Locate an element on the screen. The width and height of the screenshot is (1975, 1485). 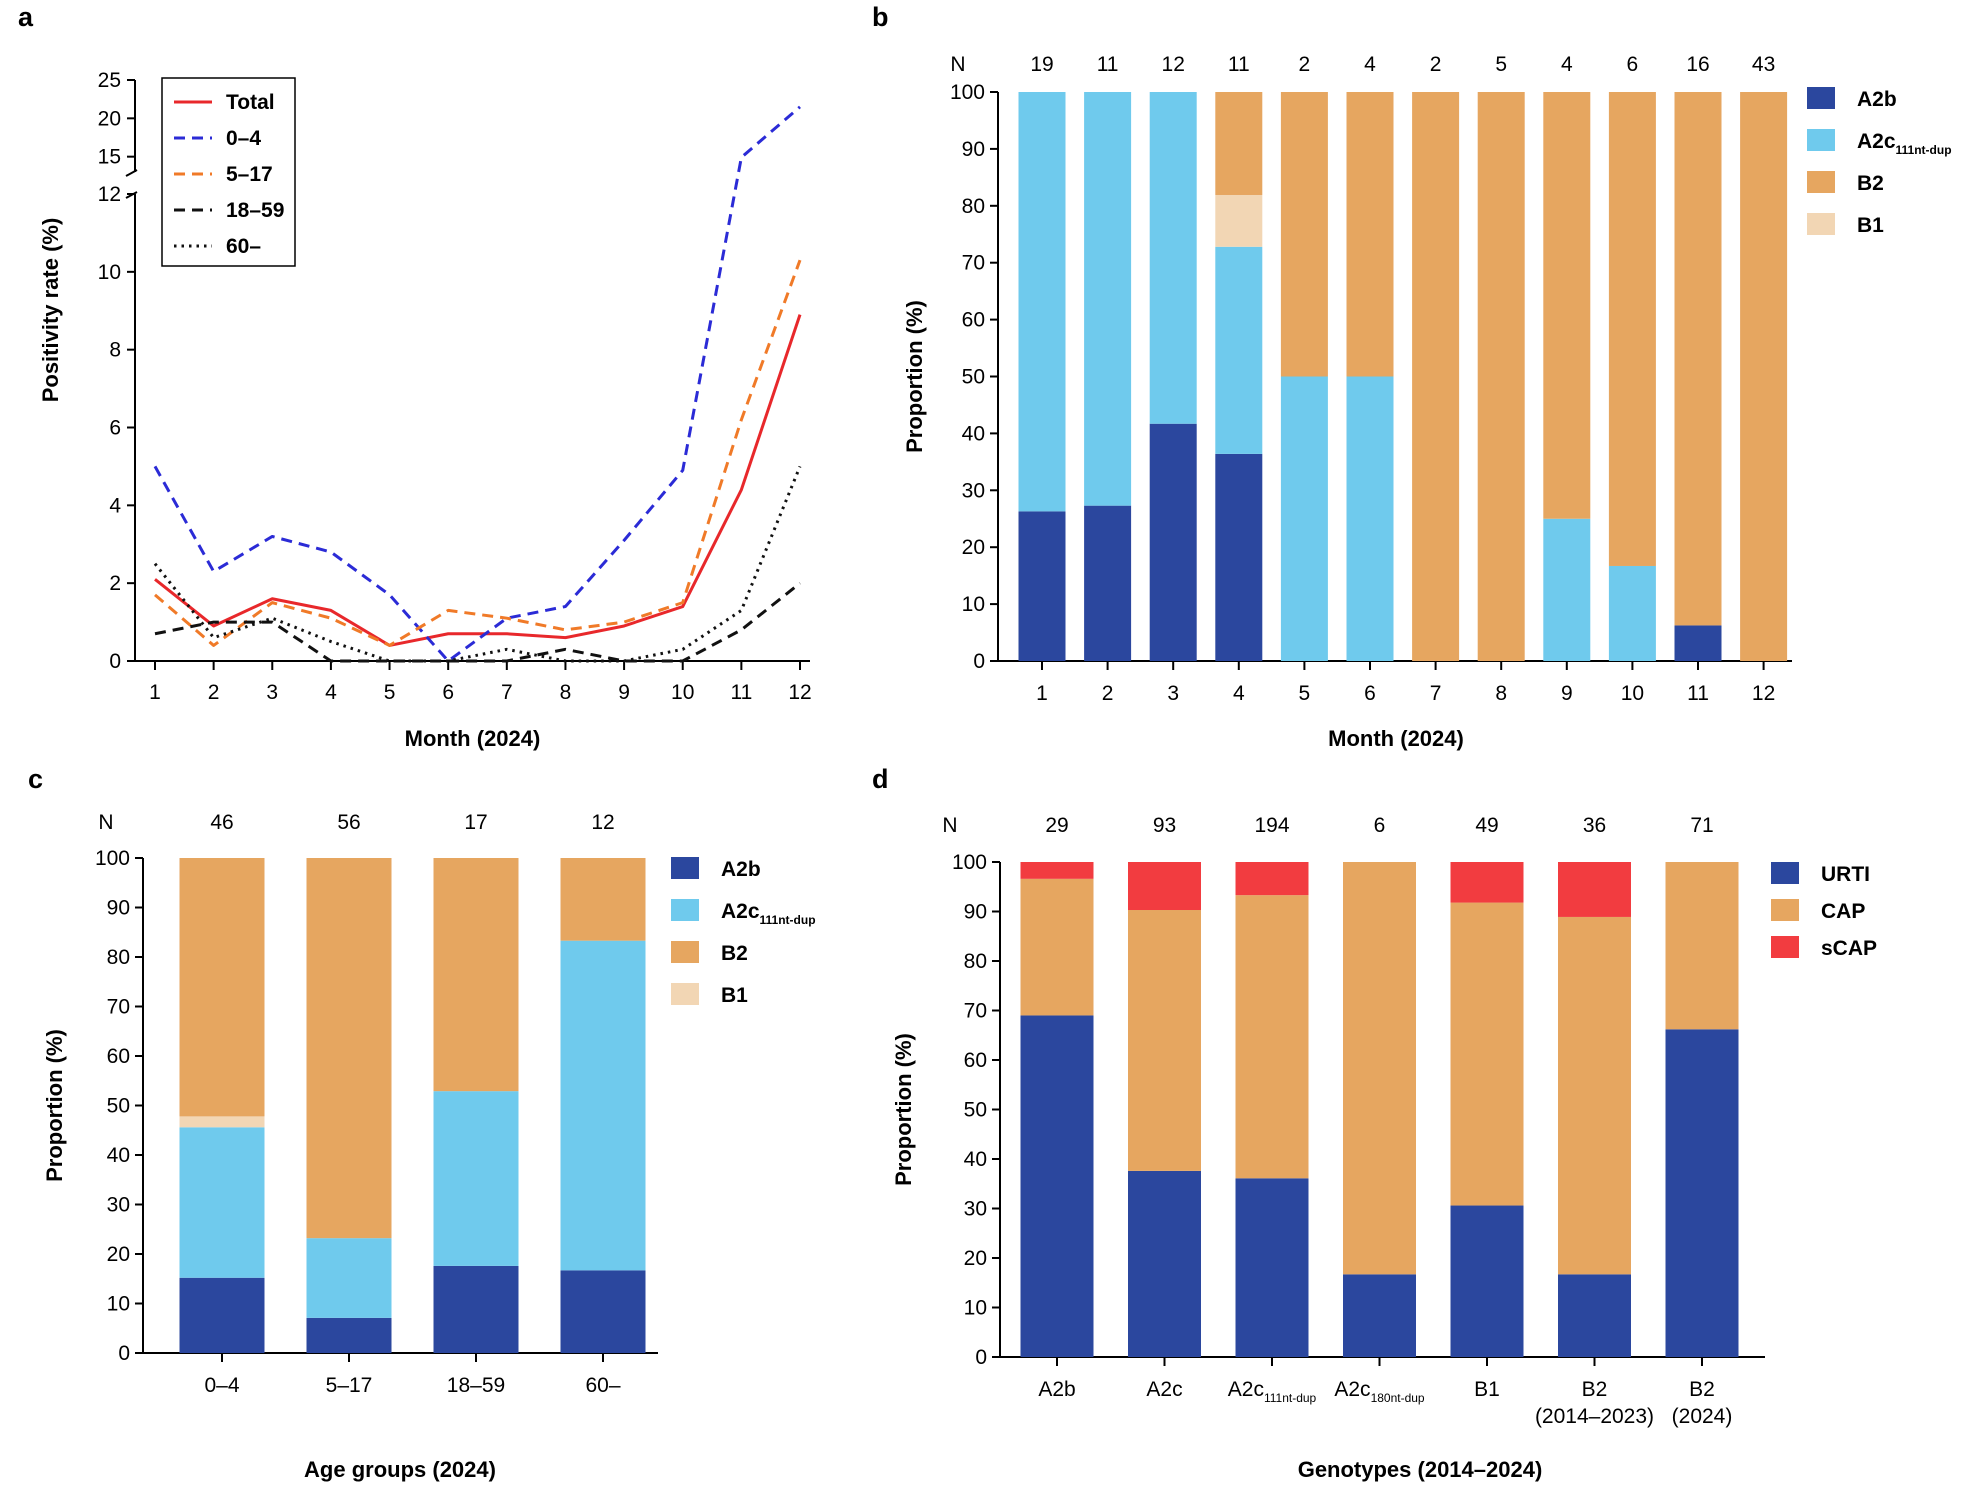
a-axis-break-mark is located at coordinates (131, 173).